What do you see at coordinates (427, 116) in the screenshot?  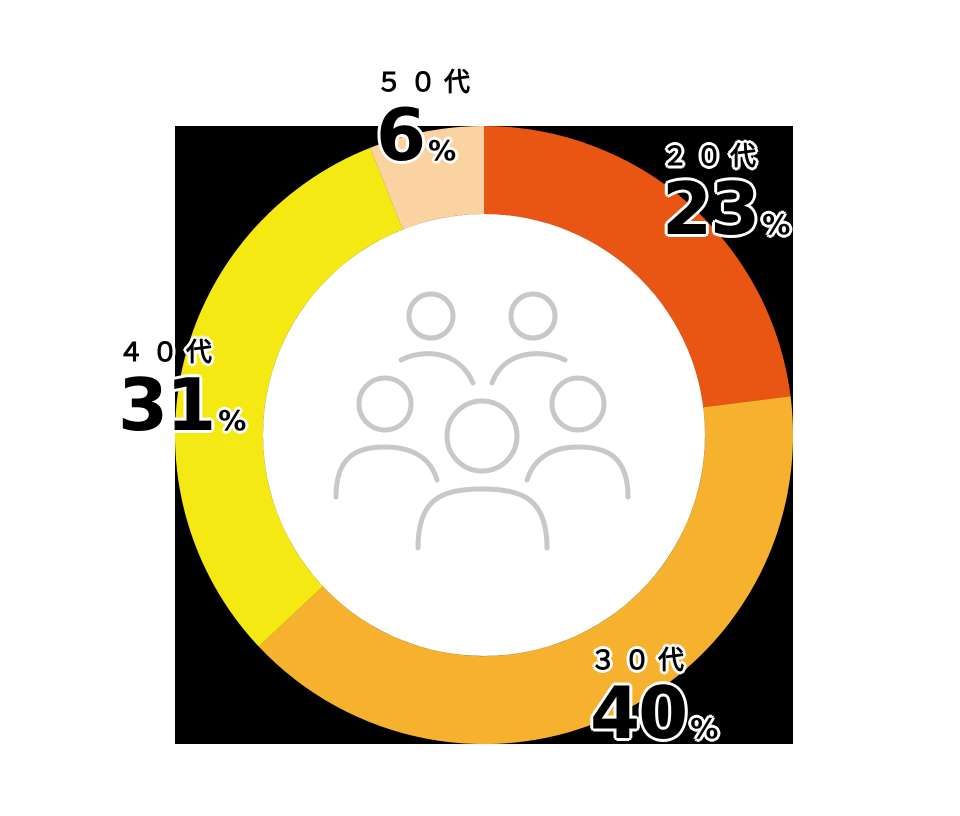 I see `label-50s: ５０代 6%` at bounding box center [427, 116].